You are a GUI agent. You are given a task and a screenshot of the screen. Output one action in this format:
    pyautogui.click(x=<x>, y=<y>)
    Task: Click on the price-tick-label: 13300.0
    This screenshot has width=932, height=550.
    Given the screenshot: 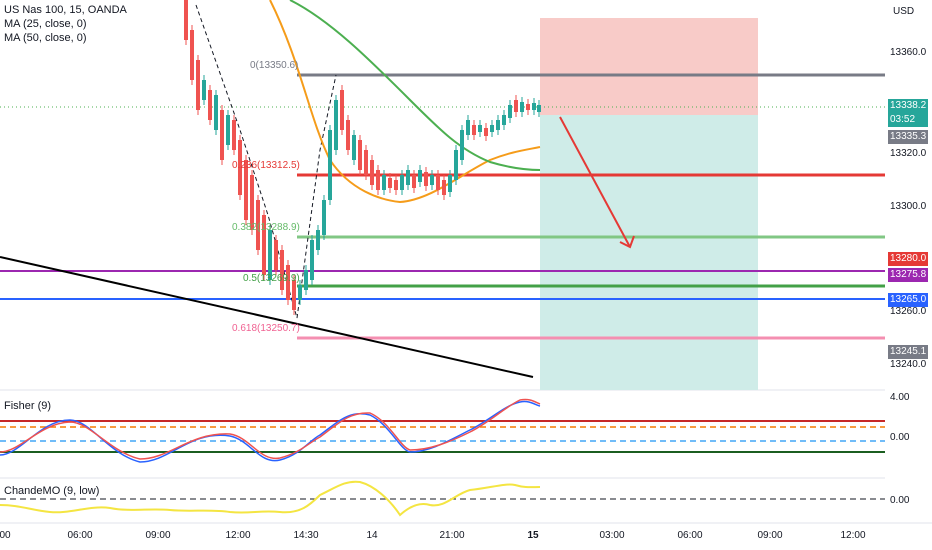 What is the action you would take?
    pyautogui.click(x=908, y=206)
    